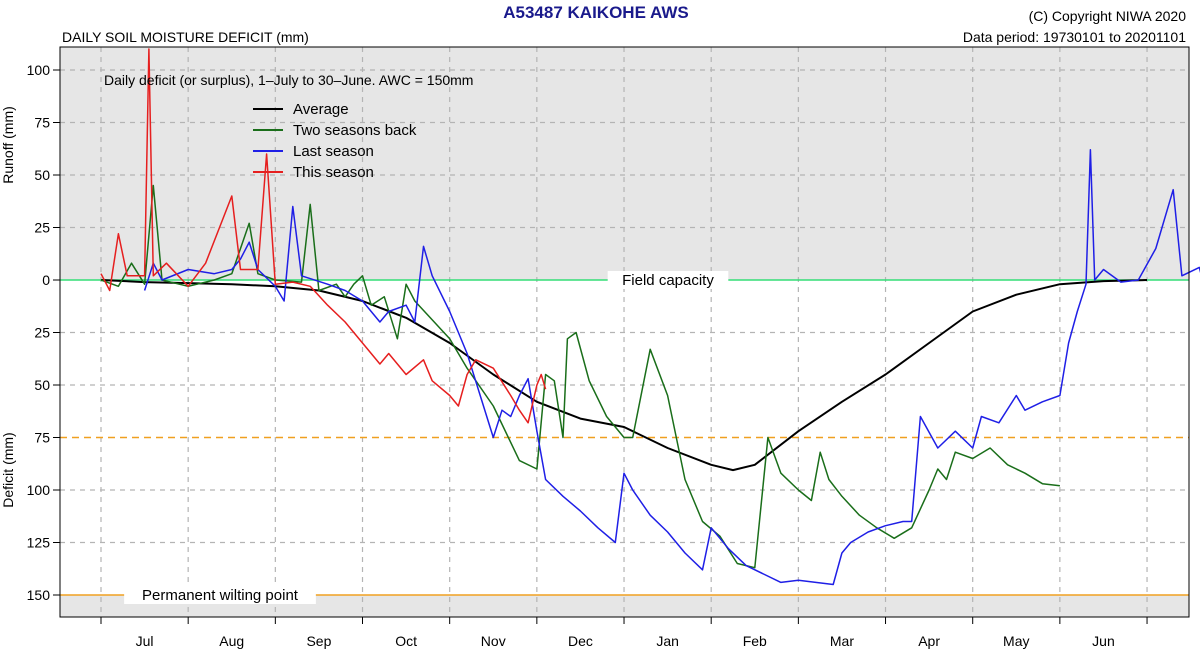  What do you see at coordinates (321, 109) in the screenshot?
I see `legend-label: Average` at bounding box center [321, 109].